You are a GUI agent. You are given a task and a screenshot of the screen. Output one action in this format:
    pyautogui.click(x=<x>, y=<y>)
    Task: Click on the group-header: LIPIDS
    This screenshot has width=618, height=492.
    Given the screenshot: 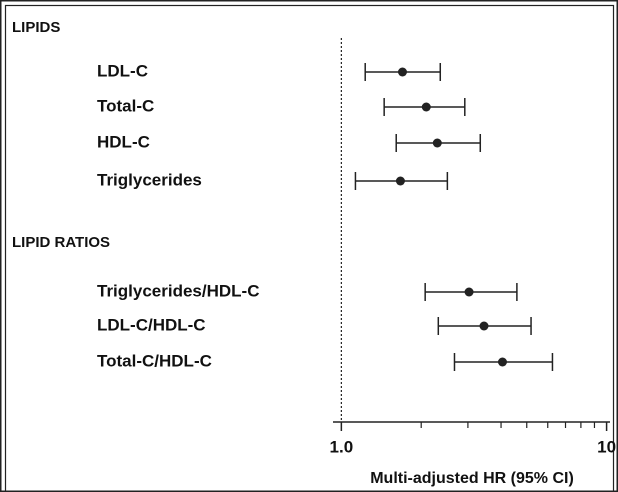 What is the action you would take?
    pyautogui.click(x=36, y=27)
    